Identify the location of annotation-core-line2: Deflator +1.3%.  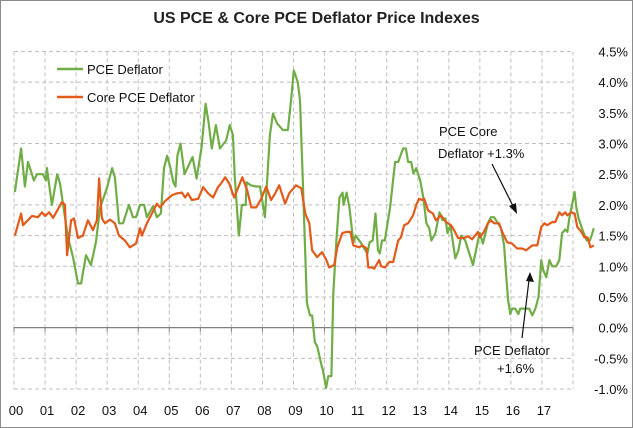
(481, 153).